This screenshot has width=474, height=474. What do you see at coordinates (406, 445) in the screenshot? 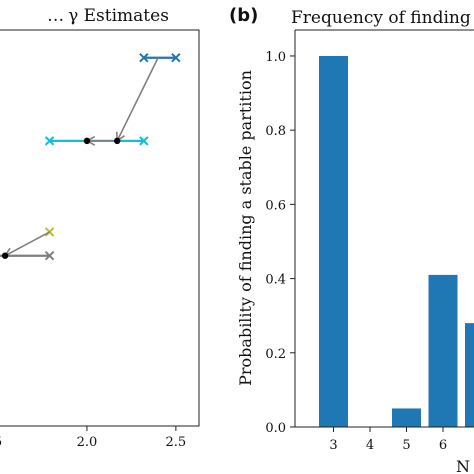
I see `right-x-tick-label-2: 5` at bounding box center [406, 445].